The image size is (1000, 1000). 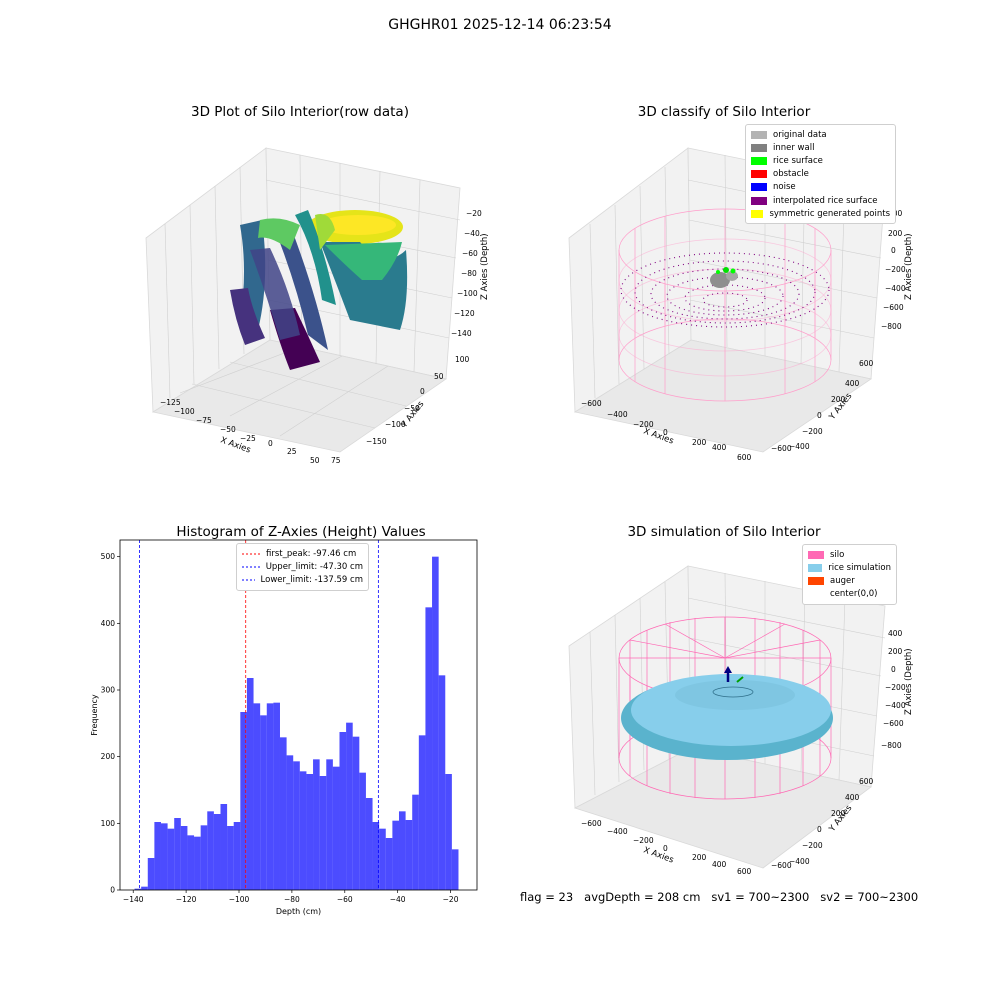 What do you see at coordinates (547, 897) in the screenshot?
I see `flag-value: flag = 23` at bounding box center [547, 897].